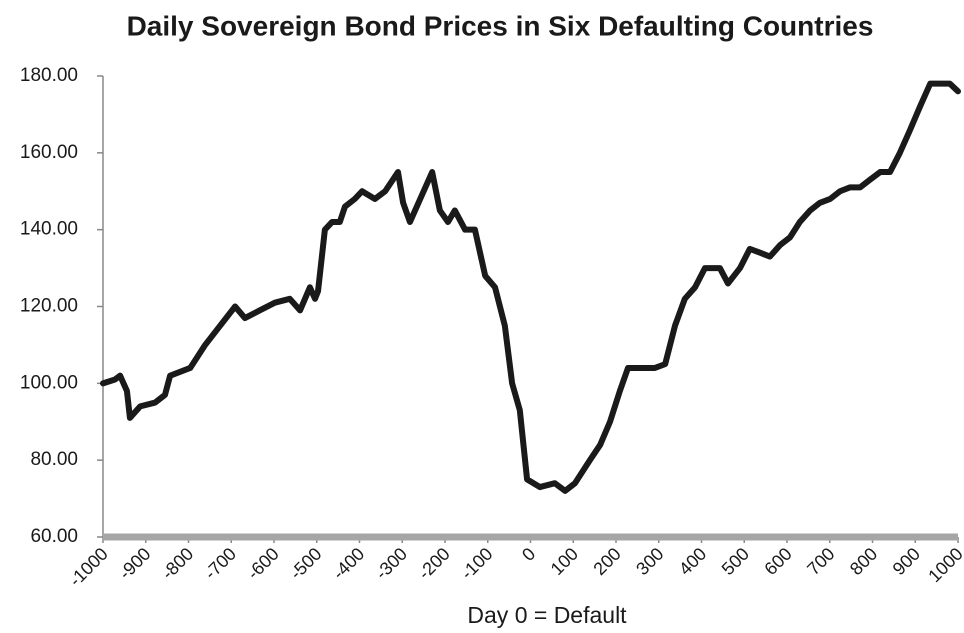 This screenshot has width=964, height=633. Describe the element at coordinates (692, 561) in the screenshot. I see `x-tick-label: 400` at that location.